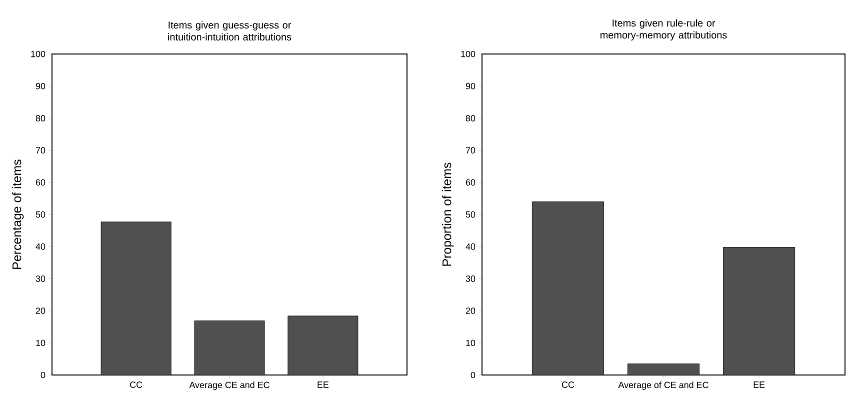  I want to click on y-axis-title: Percentage of items, so click(18, 214).